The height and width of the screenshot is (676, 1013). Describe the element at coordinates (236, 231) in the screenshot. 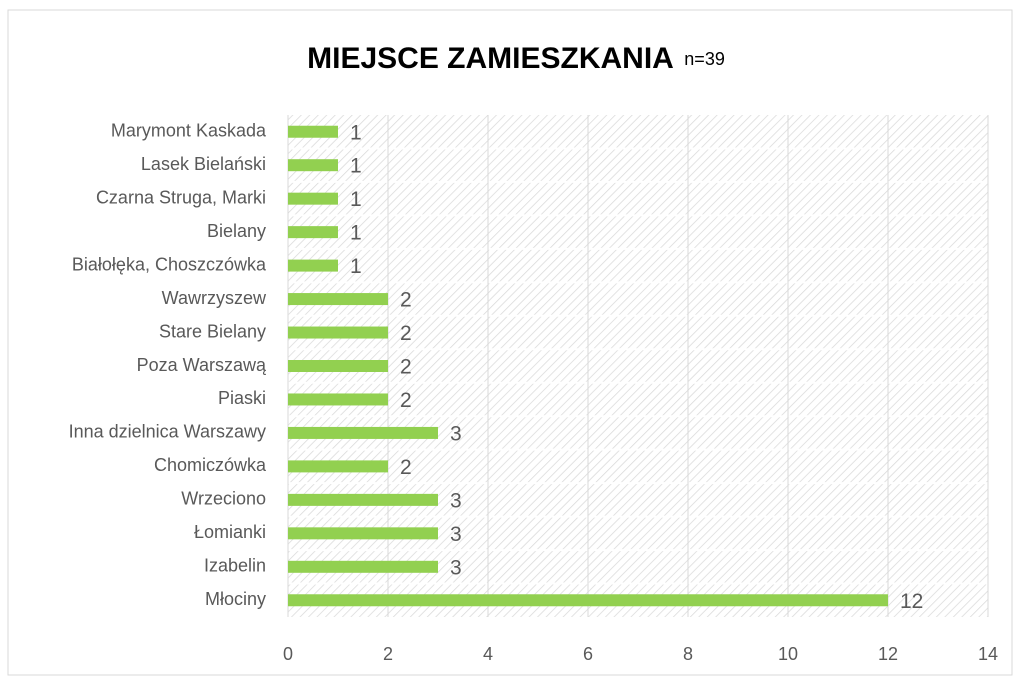

I see `y-tick-label: Bielany` at that location.